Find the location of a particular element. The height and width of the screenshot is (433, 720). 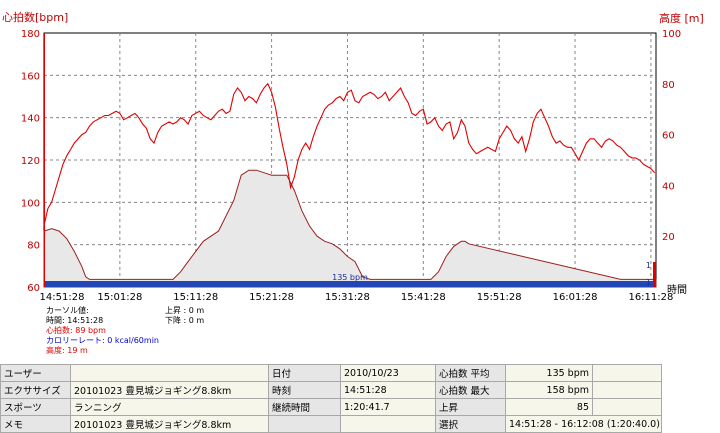

sport-label: スポーツ is located at coordinates (35, 407).